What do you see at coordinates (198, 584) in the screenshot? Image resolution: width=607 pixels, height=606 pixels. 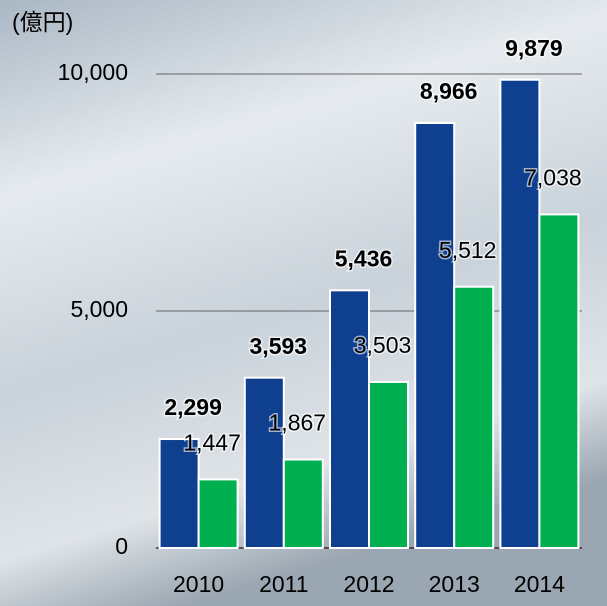 I see `x-tick-label: 2010` at bounding box center [198, 584].